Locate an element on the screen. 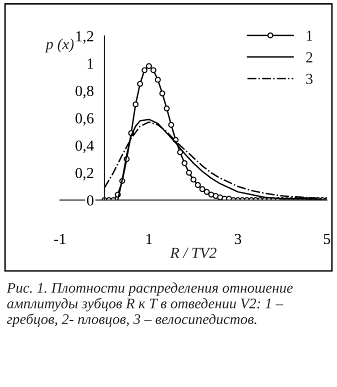  y-tick-label: 0,6 is located at coordinates (85, 119).